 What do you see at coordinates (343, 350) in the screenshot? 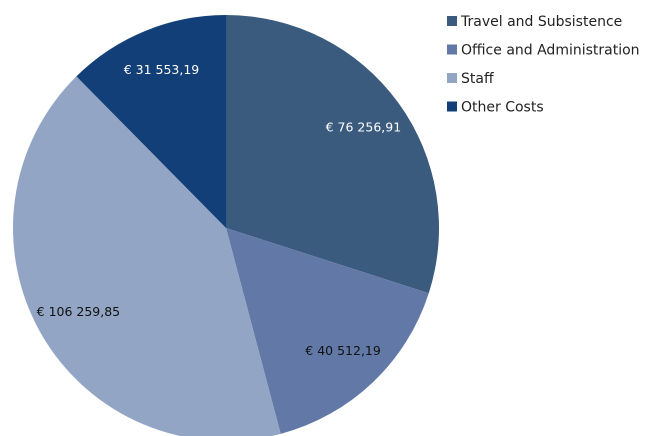
I see `data-label: € 40 512,19` at bounding box center [343, 350].